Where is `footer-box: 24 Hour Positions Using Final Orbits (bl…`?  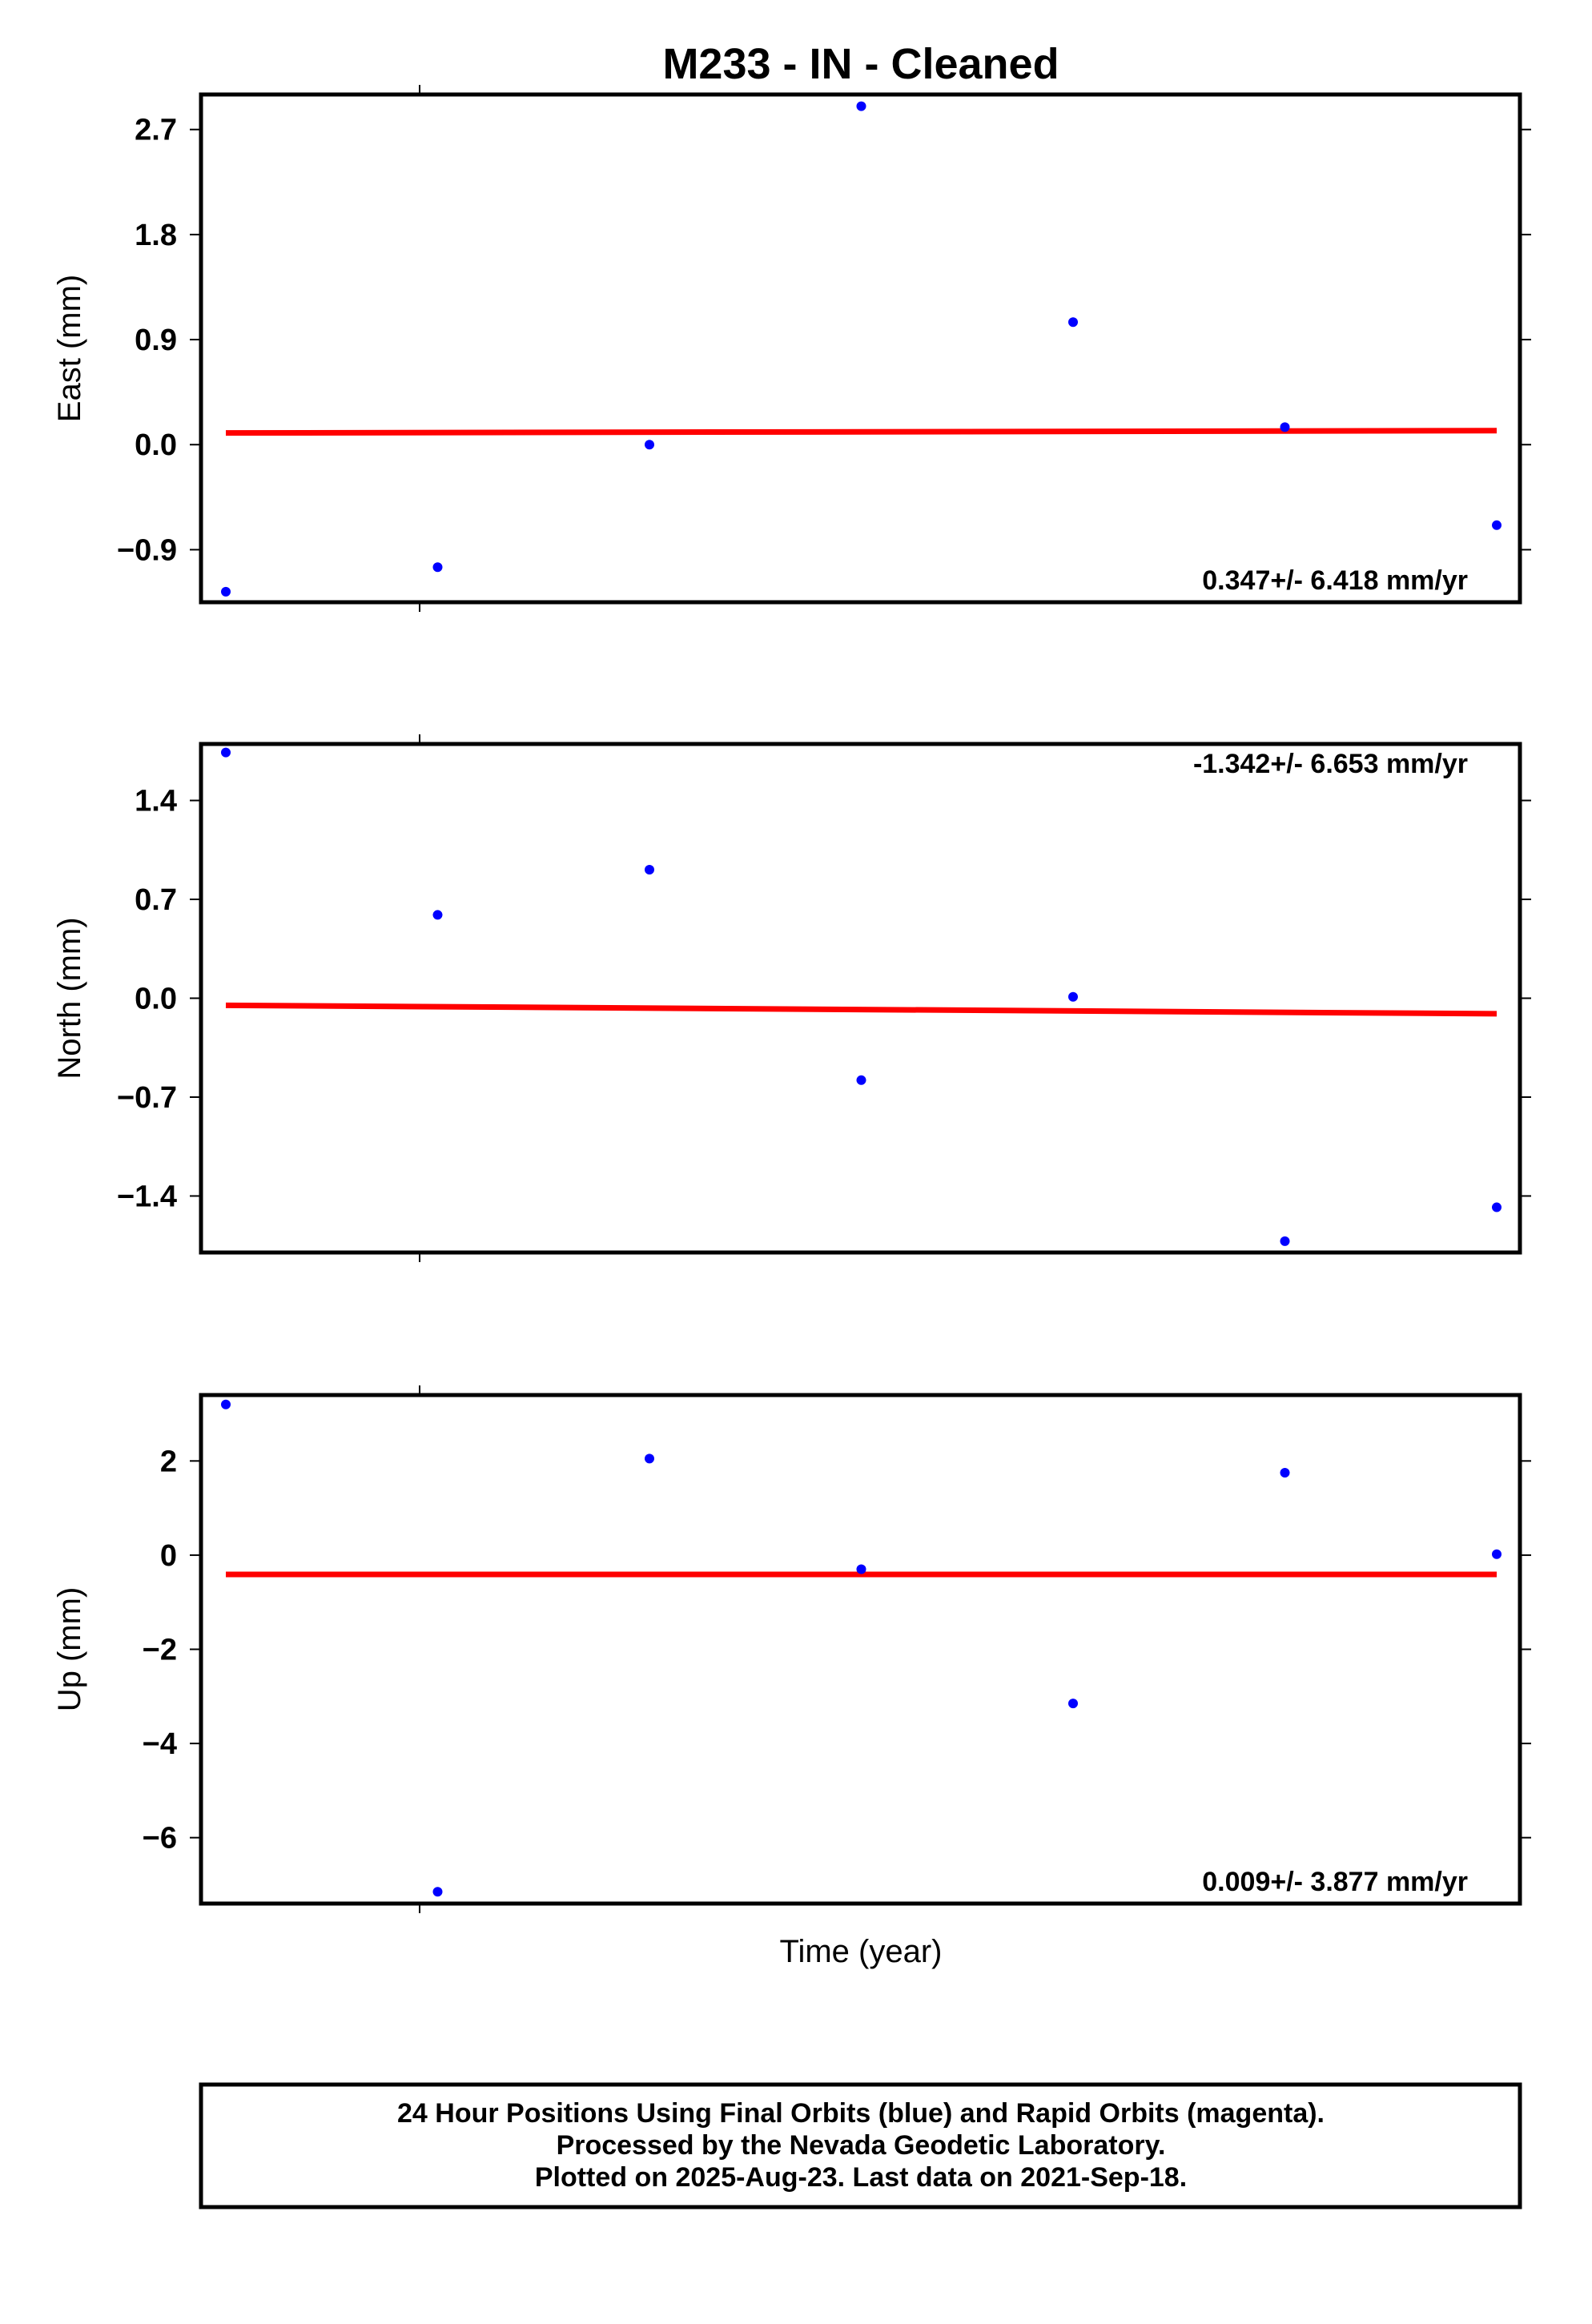 footer-box: 24 Hour Positions Using Final Orbits (bl… is located at coordinates (860, 2145).